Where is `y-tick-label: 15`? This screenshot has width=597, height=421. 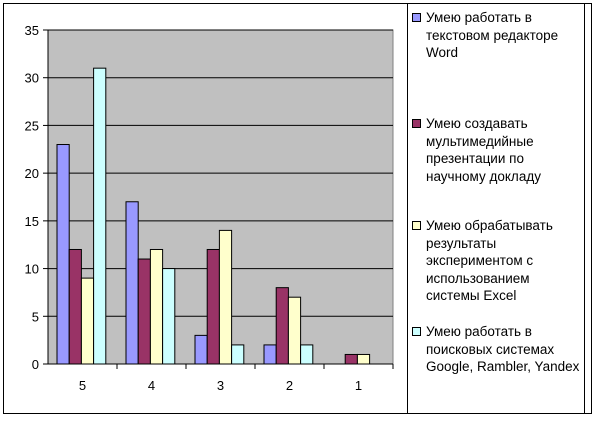
y-tick-label: 15 is located at coordinates (32, 221).